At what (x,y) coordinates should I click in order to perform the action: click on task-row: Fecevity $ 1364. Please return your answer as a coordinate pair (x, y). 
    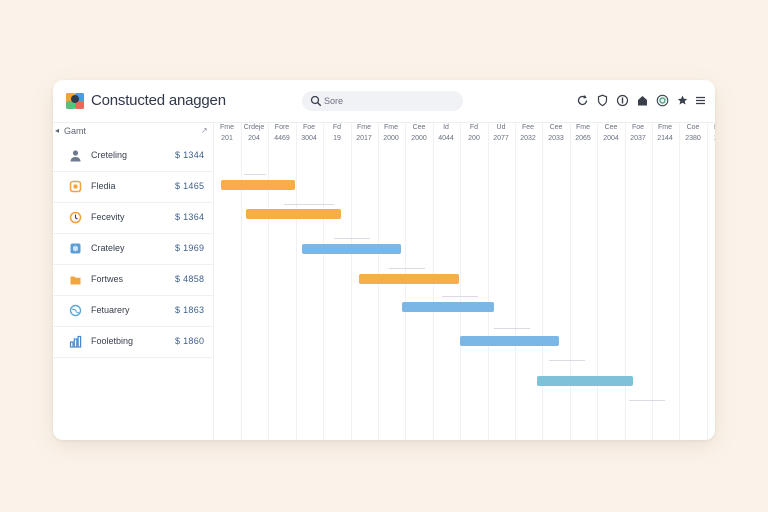
    Looking at the image, I should click on (133, 218).